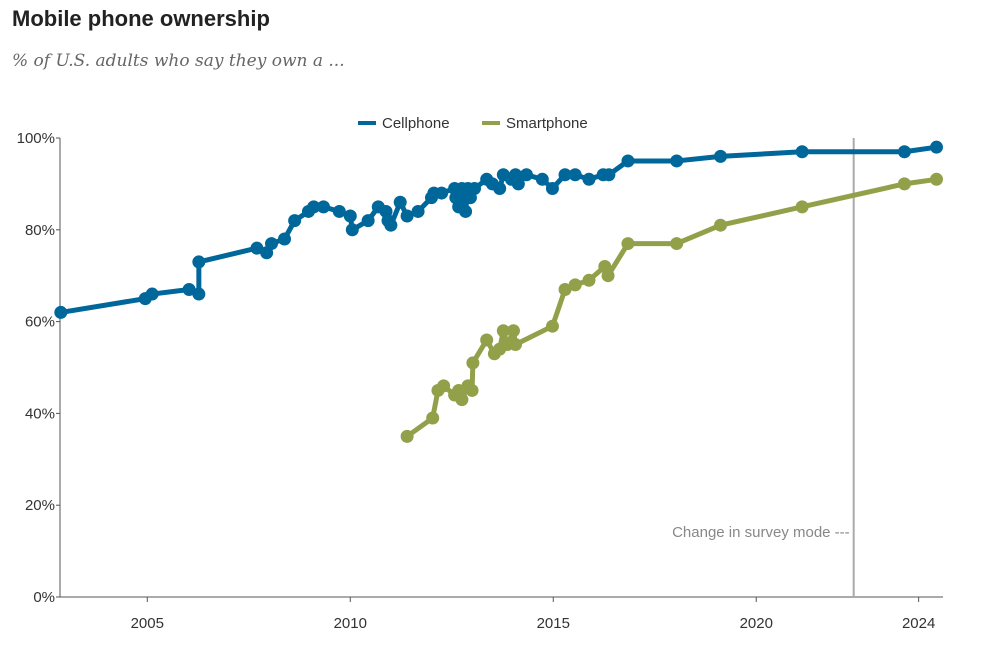 The image size is (1008, 654). Describe the element at coordinates (350, 623) in the screenshot. I see `x-tick-label: 2010` at that location.